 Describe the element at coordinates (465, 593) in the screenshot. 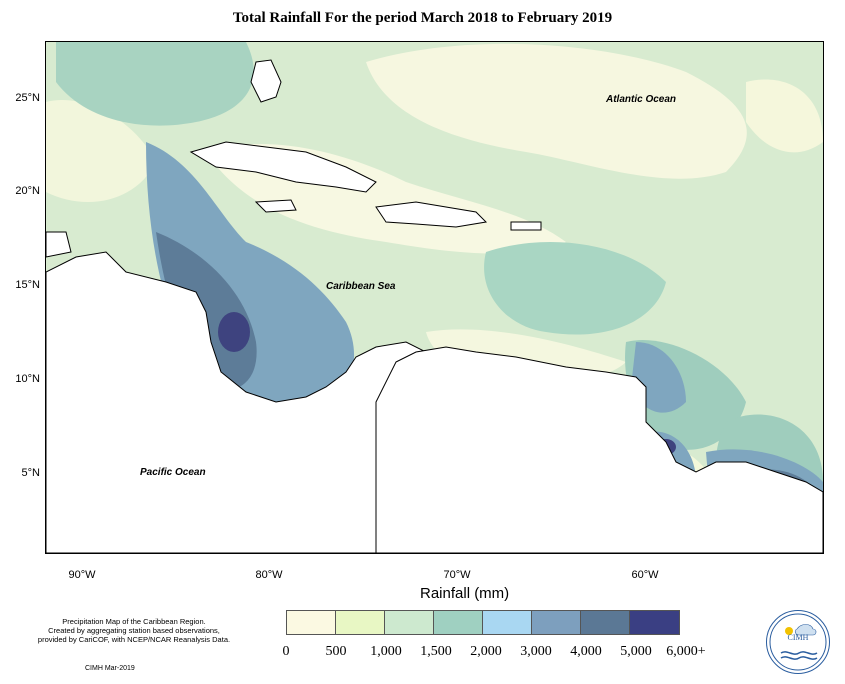

I see `legend-units-label: Rainfall (mm)` at that location.